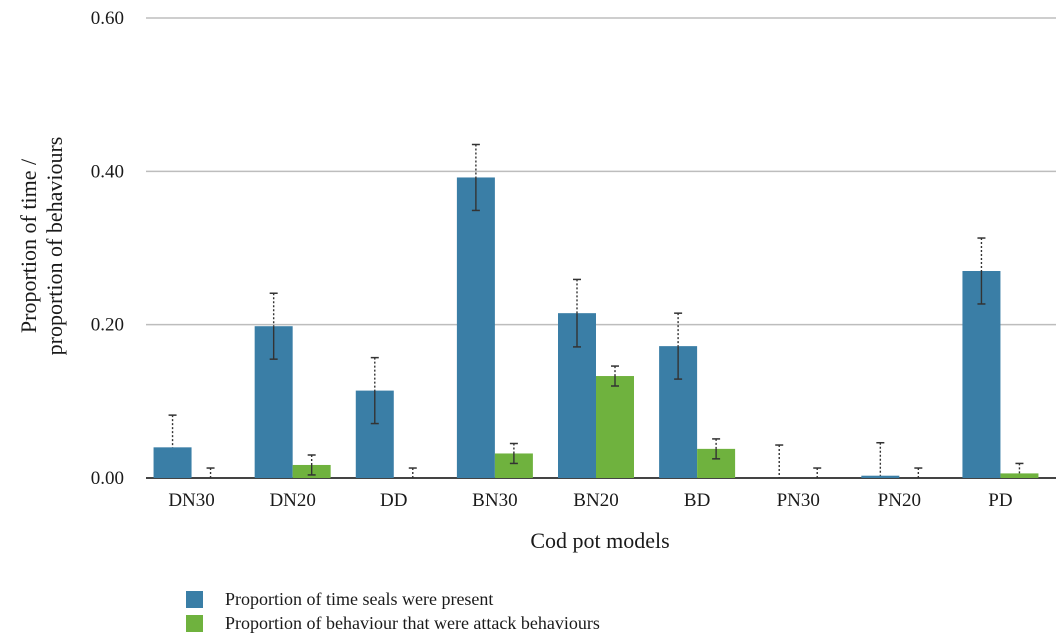 The width and height of the screenshot is (1056, 636). I want to click on legend-label-series-1: Proportion of time seals were present, so click(359, 598).